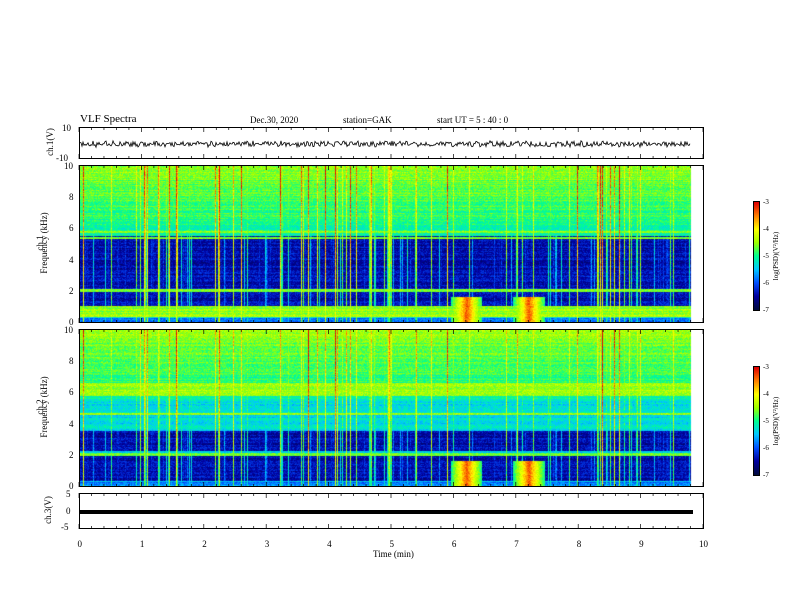 The image size is (792, 612). I want to click on ch1-spec-ytick-8: 8, so click(71, 197).